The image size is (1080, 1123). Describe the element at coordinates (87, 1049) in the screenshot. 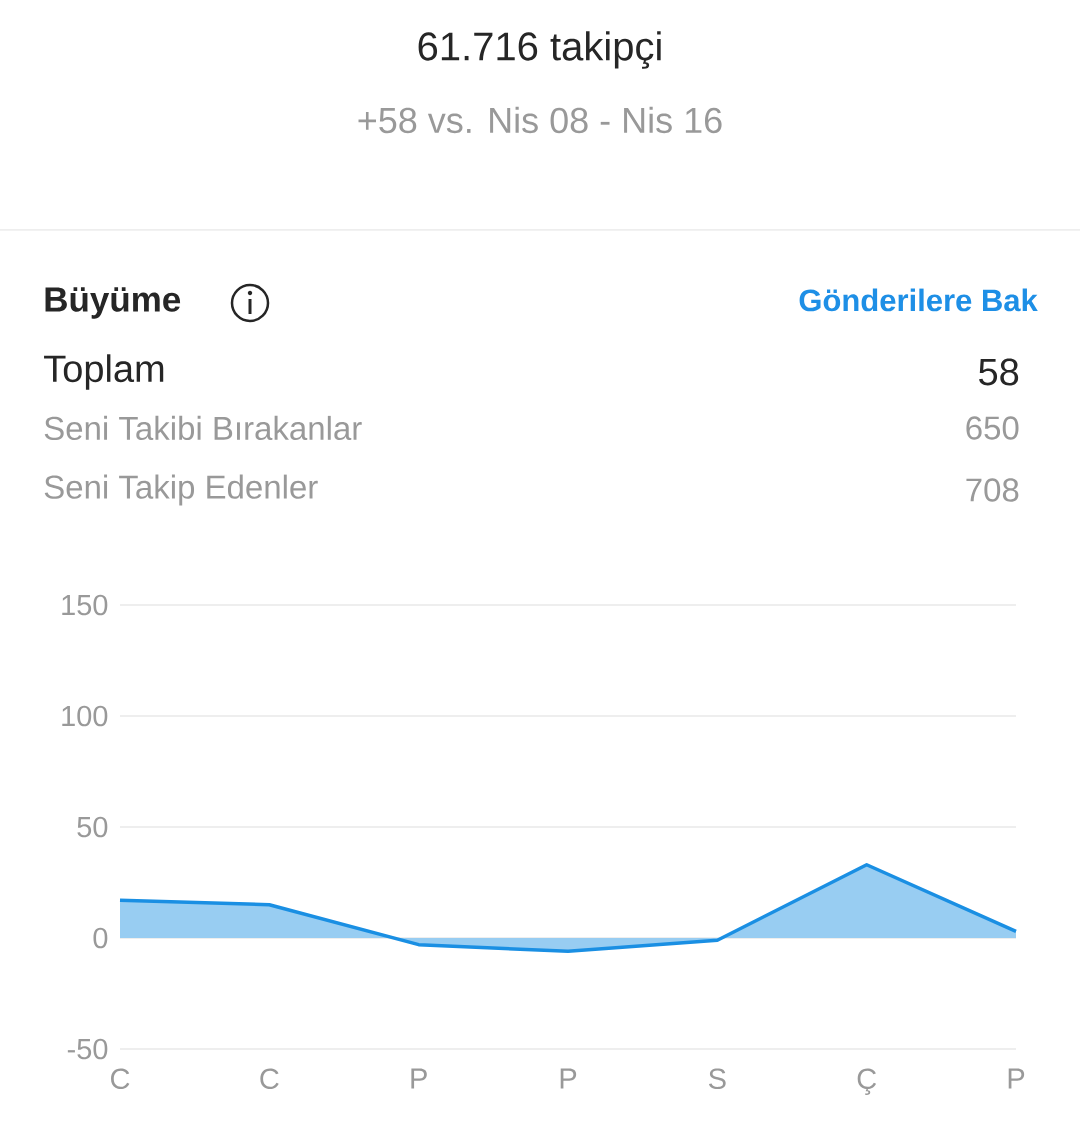

I see `y-tick-label: -50` at that location.